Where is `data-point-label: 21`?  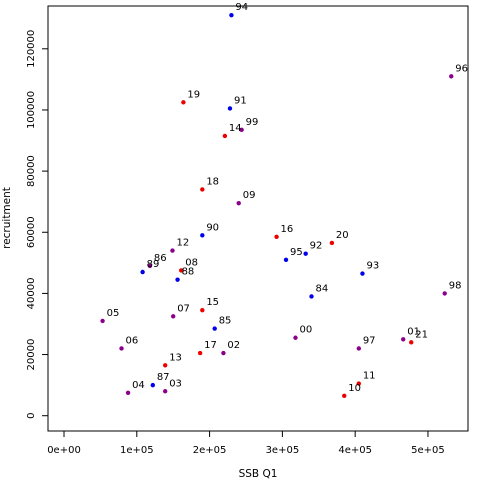 data-point-label: 21 is located at coordinates (421, 334).